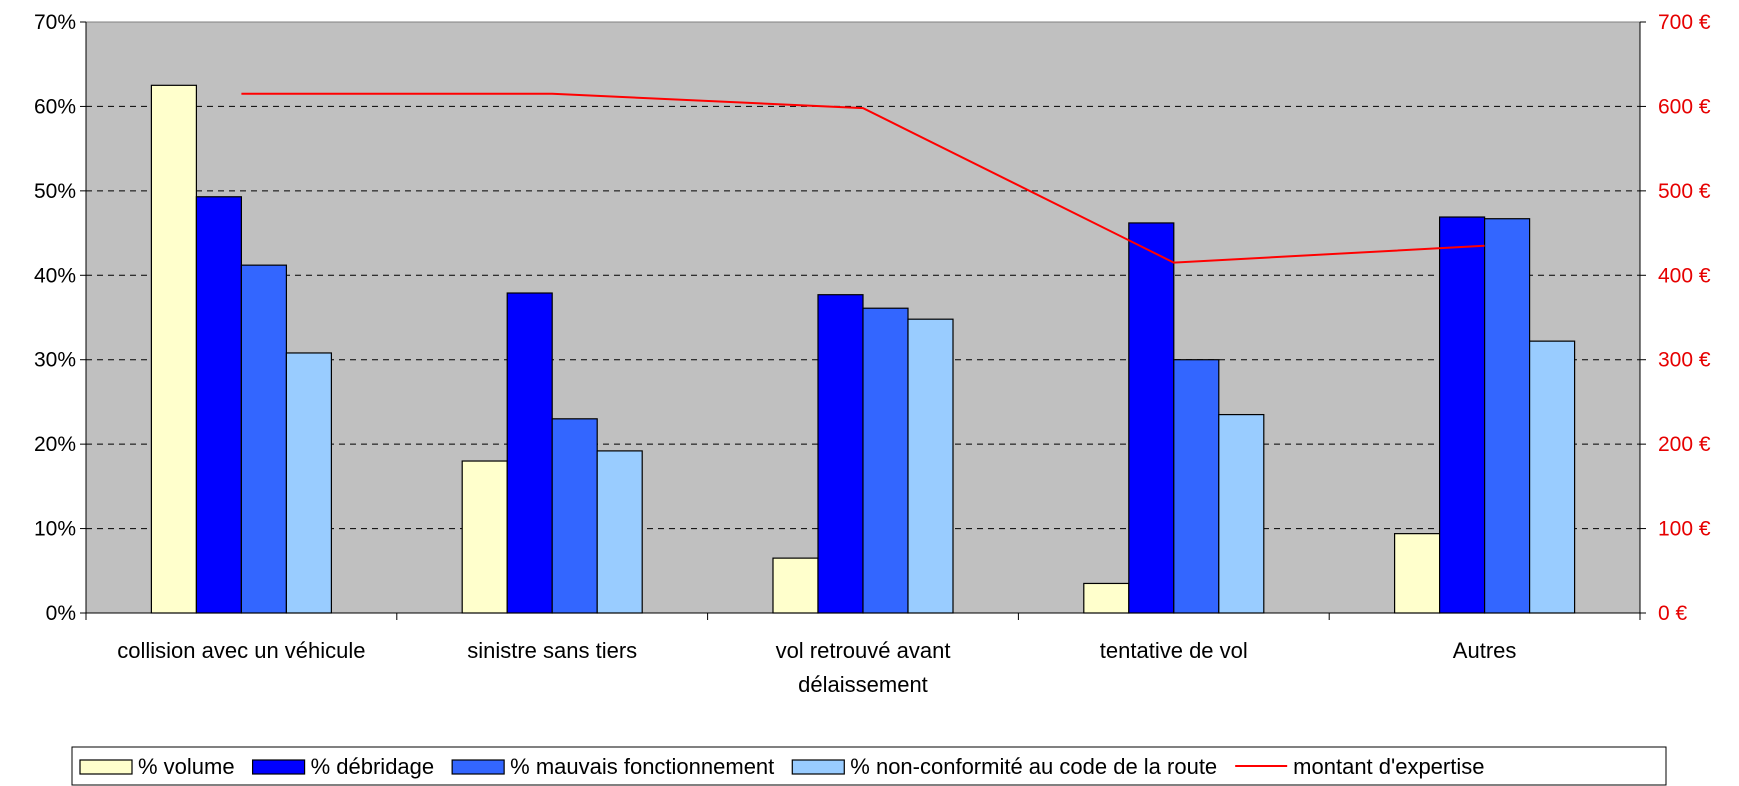  What do you see at coordinates (552, 650) in the screenshot?
I see `category-label: sinistre sans tiers` at bounding box center [552, 650].